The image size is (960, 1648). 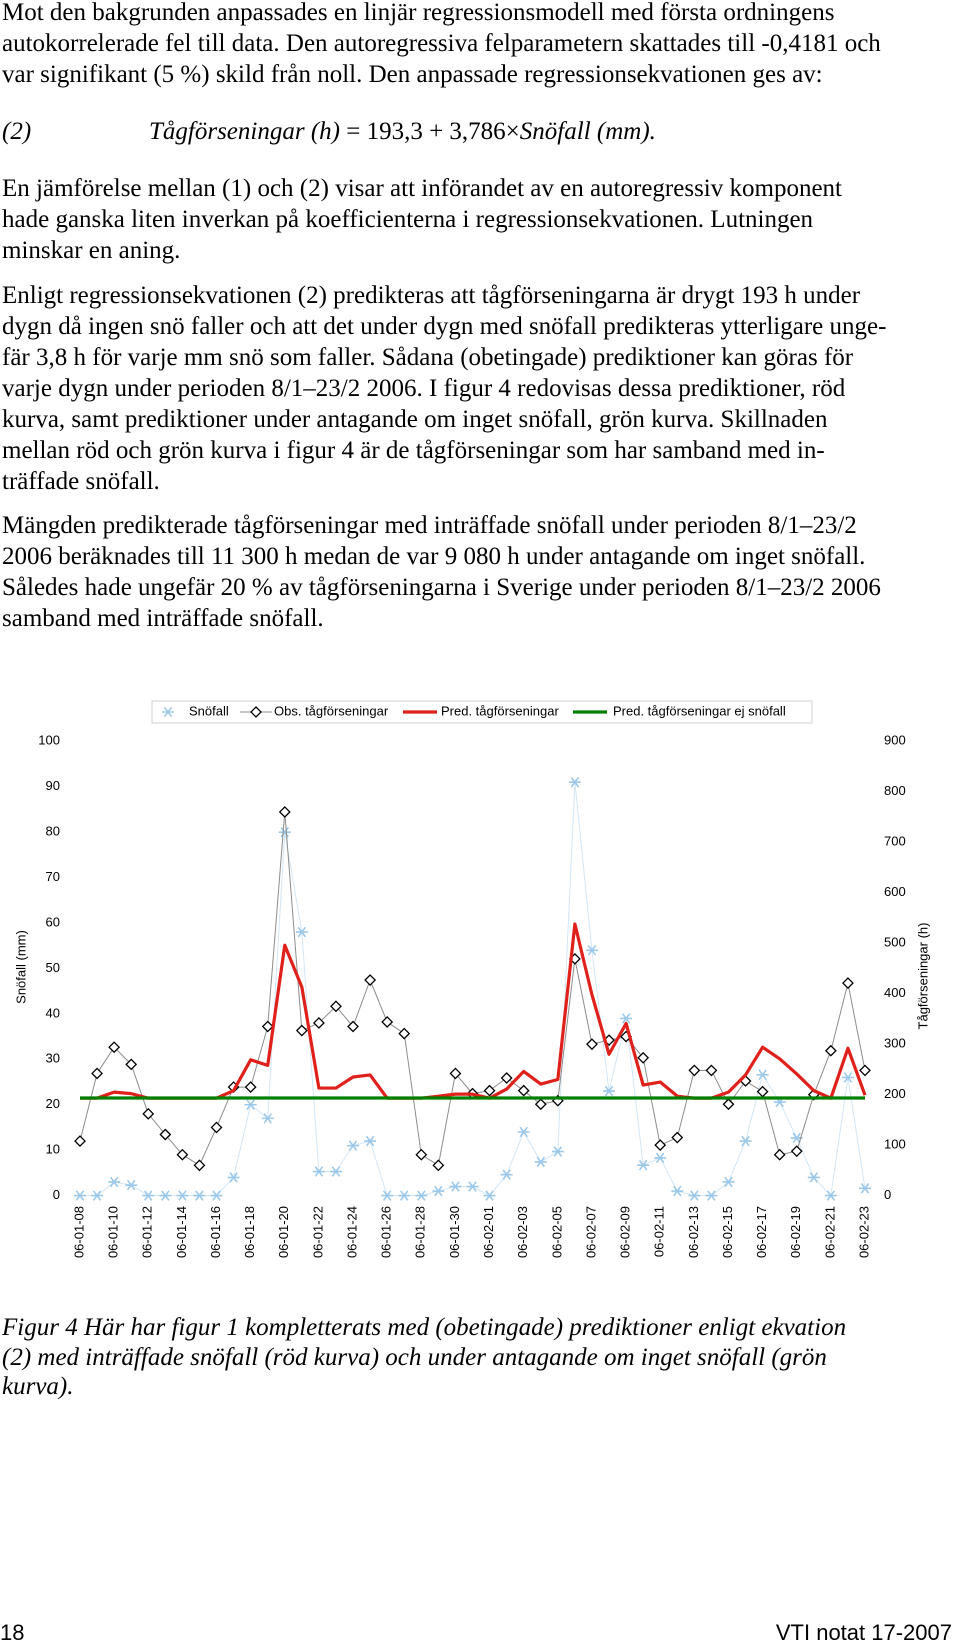 What do you see at coordinates (590, 1232) in the screenshot?
I see `x-tick-label: 06-02-07` at bounding box center [590, 1232].